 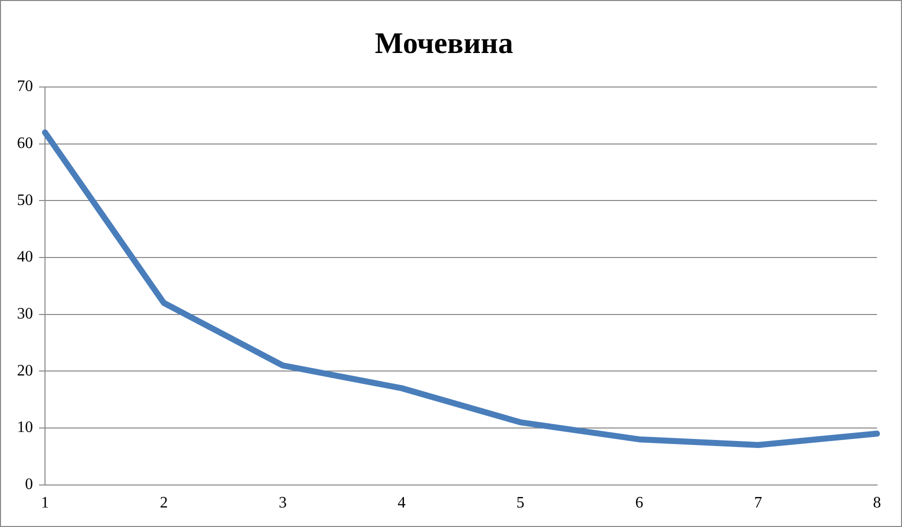 I want to click on x-tick-label: 3, so click(x=282, y=503).